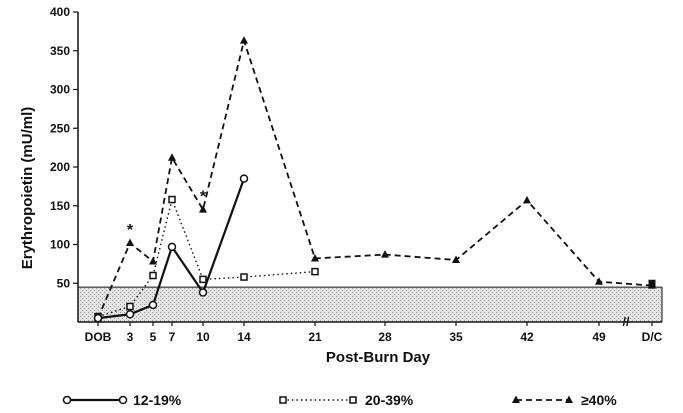  I want to click on y-ticks: 50 100 150 200 250 300 350 400, so click(64, 147).